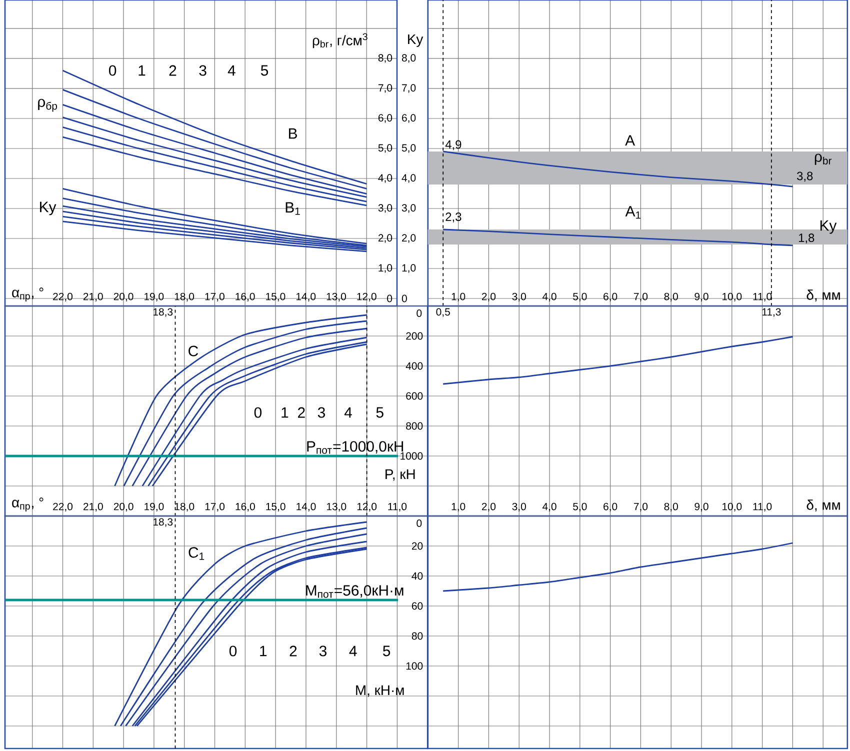 This screenshot has width=850, height=751. What do you see at coordinates (417, 606) in the screenshot?
I see `y-tick-label: 60` at bounding box center [417, 606].